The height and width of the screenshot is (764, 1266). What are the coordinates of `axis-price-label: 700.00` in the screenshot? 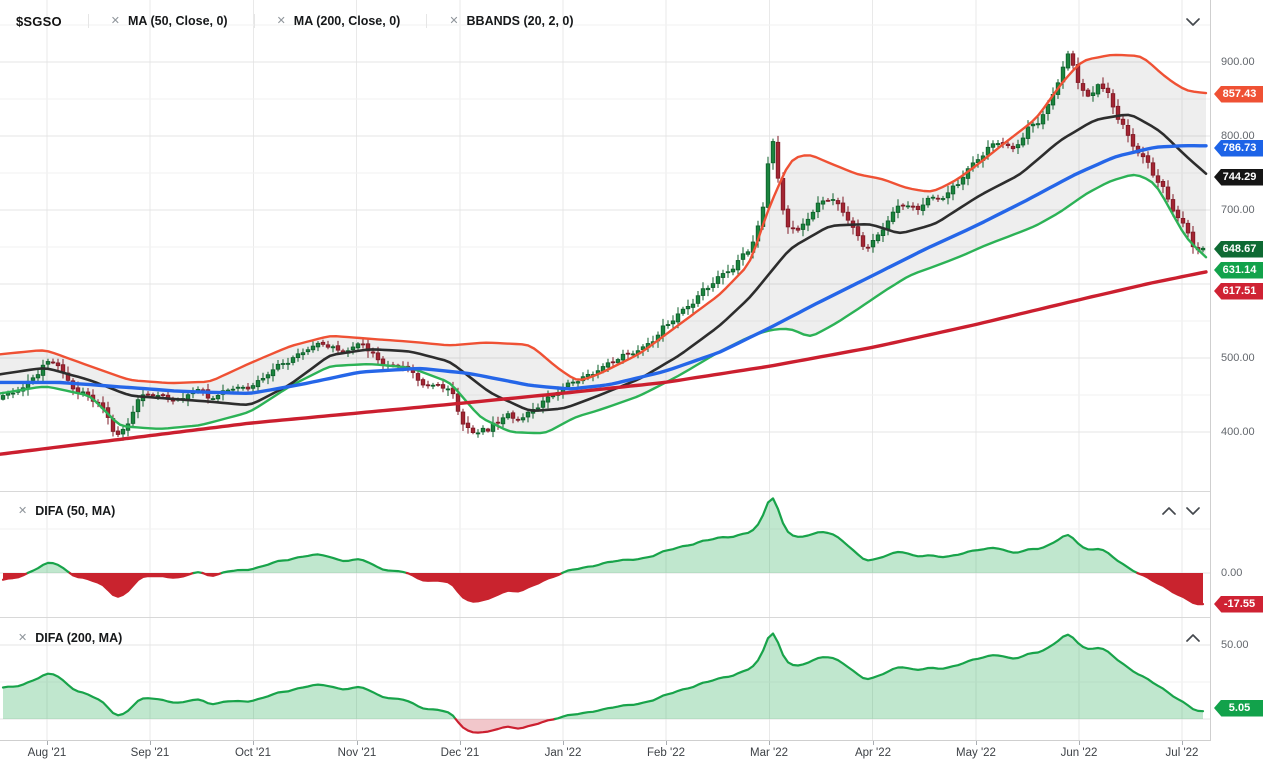 It's located at (1238, 210).